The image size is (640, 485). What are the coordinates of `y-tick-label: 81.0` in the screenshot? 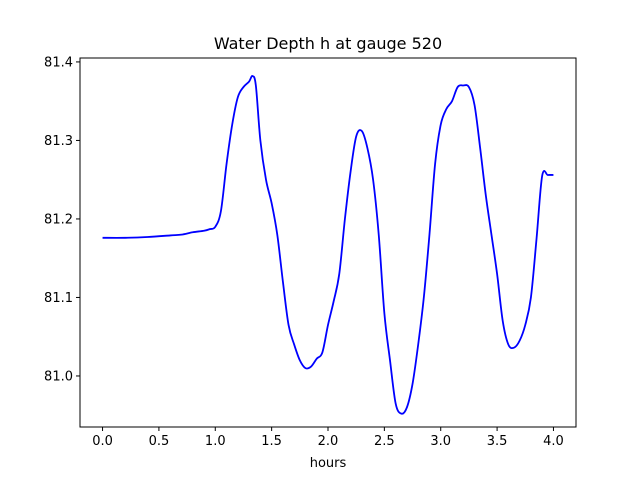 It's located at (58, 376).